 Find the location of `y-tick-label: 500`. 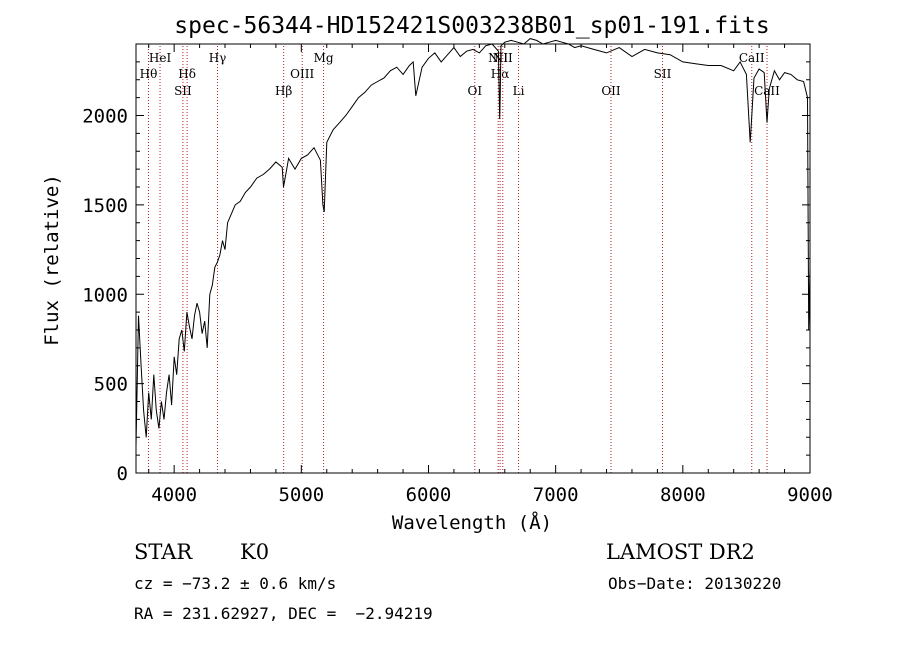

y-tick-label: 500 is located at coordinates (111, 385).